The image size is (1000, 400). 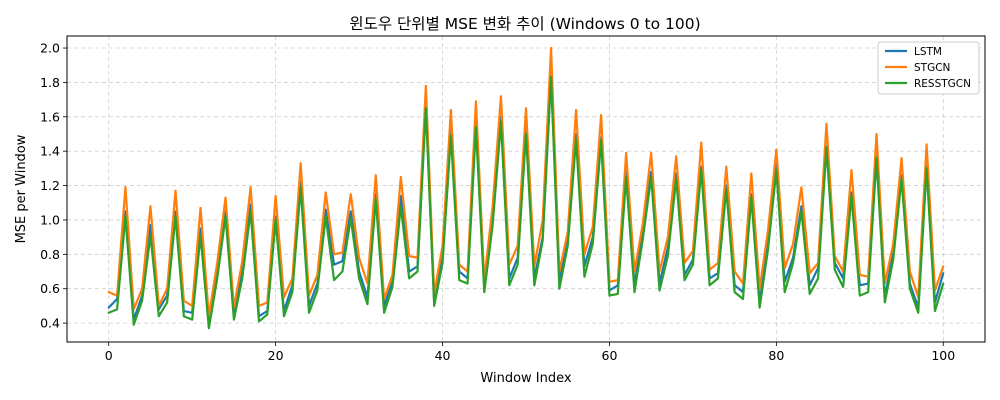 I want to click on y-axis-ticks: 0.4 0.6 0.8 1.0 1.2 1.4 1.6 1.8 2.0, so click(x=53, y=186).